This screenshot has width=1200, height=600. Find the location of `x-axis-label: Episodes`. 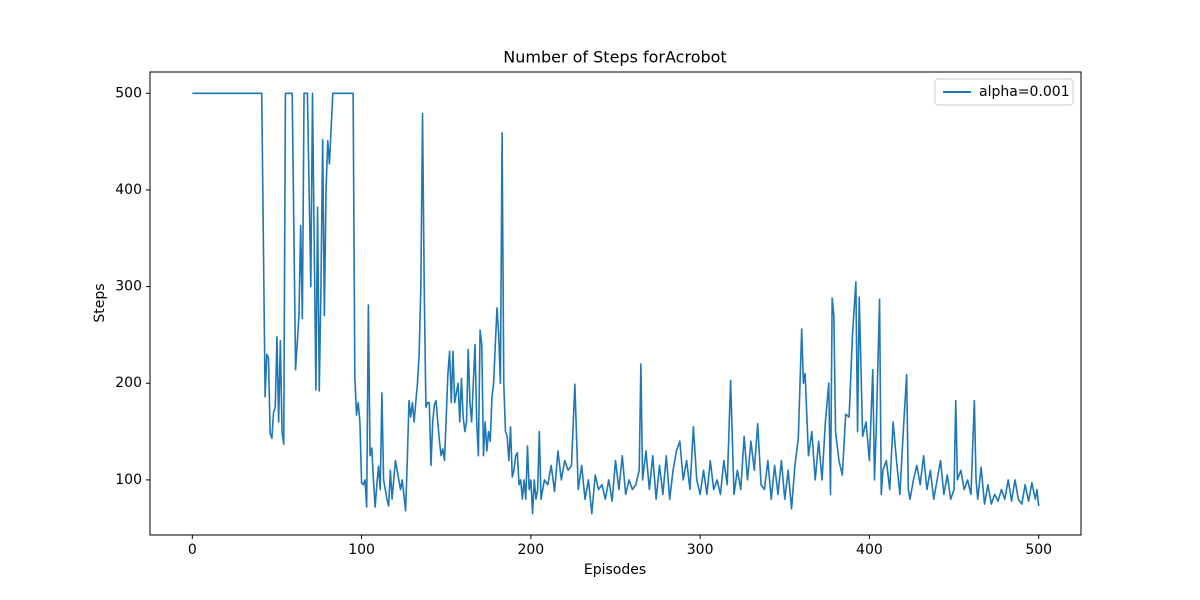

x-axis-label: Episodes is located at coordinates (615, 570).